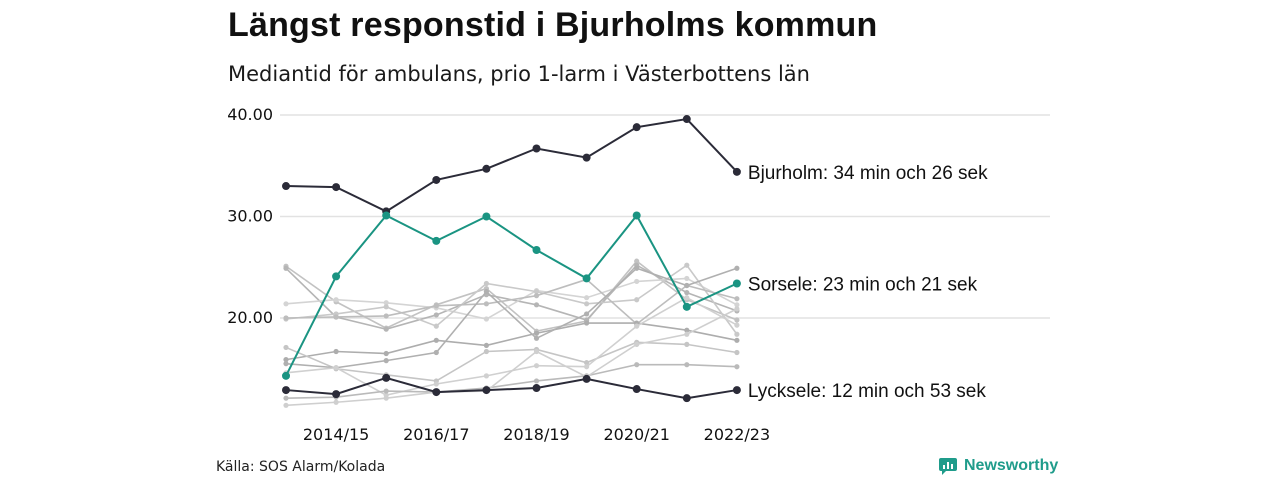  Describe the element at coordinates (868, 173) in the screenshot. I see `series-label-bjurholm: Bjurholm: 34 min och 26 sek` at that location.